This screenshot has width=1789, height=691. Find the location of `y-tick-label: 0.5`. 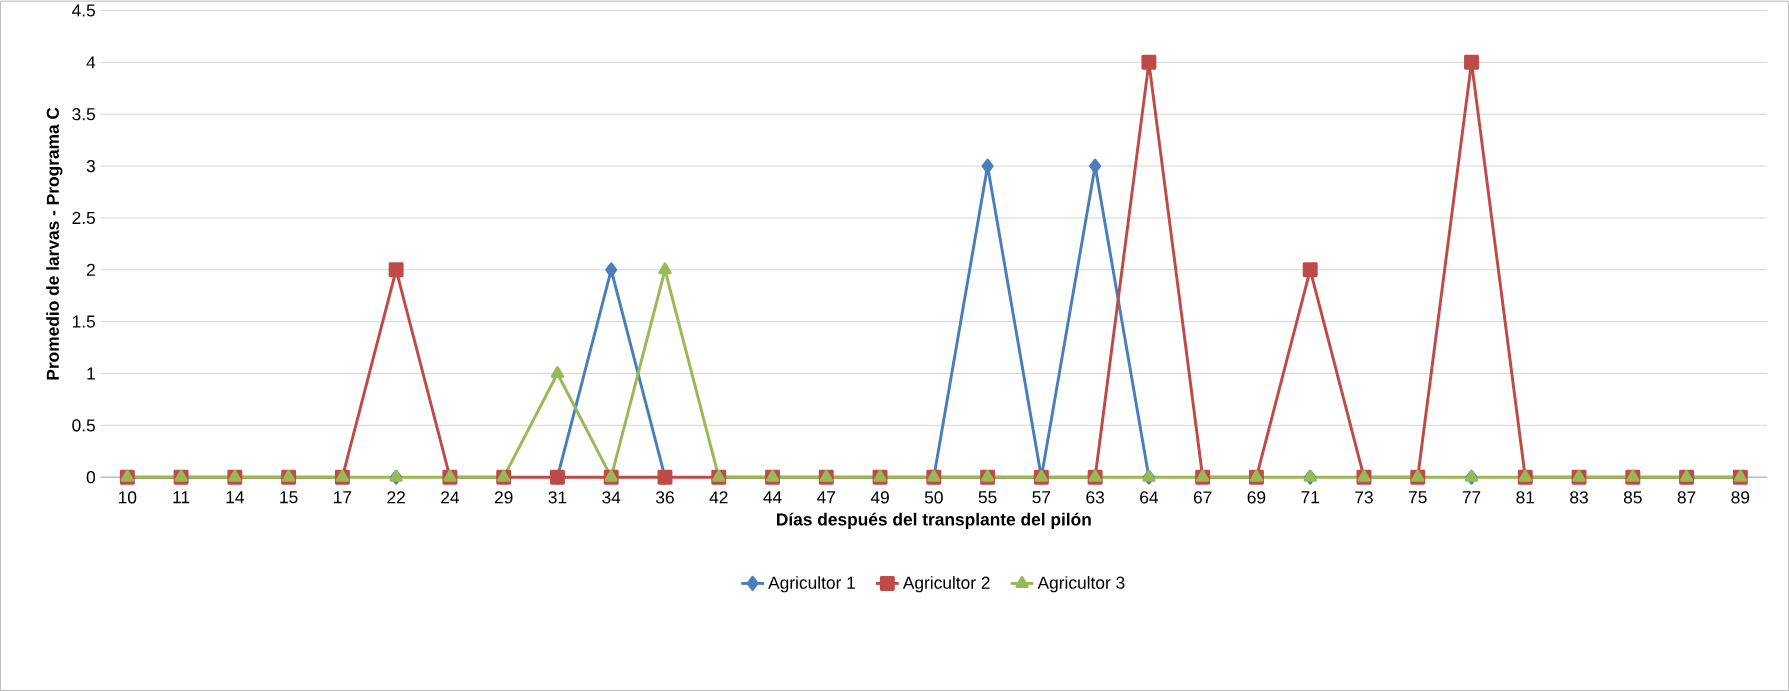

y-tick-label: 0.5 is located at coordinates (83, 425).